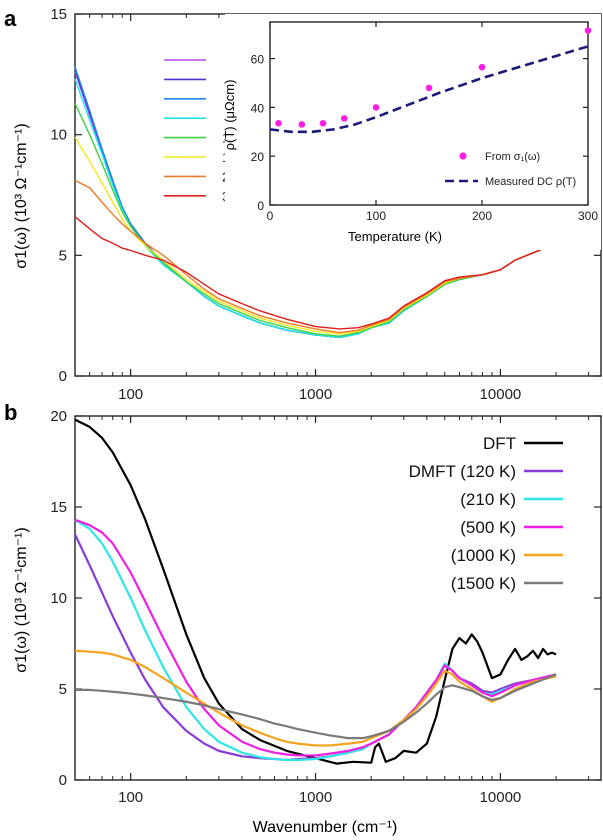 This screenshot has height=840, width=603. What do you see at coordinates (499, 443) in the screenshot?
I see `panel-b-legend-label: DFT` at bounding box center [499, 443].